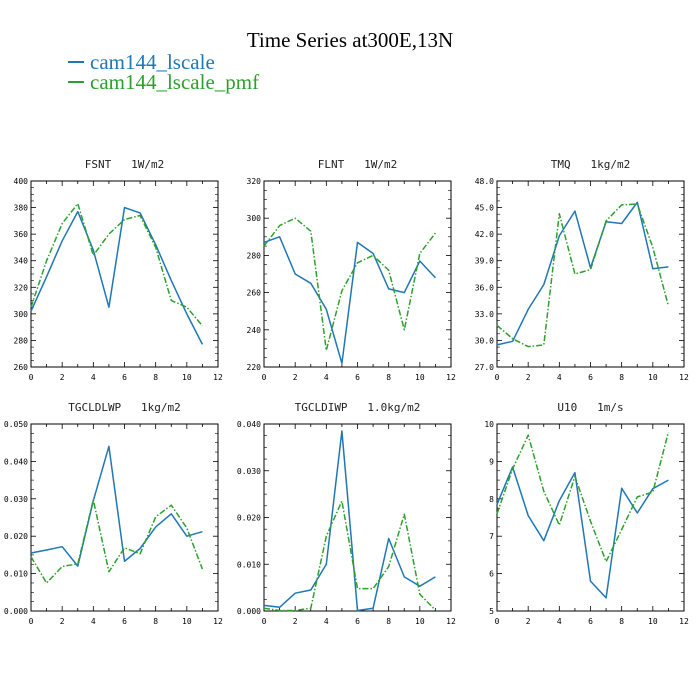 This screenshot has width=700, height=700. I want to click on page-title: Time Series at300E,13N, so click(350, 40).